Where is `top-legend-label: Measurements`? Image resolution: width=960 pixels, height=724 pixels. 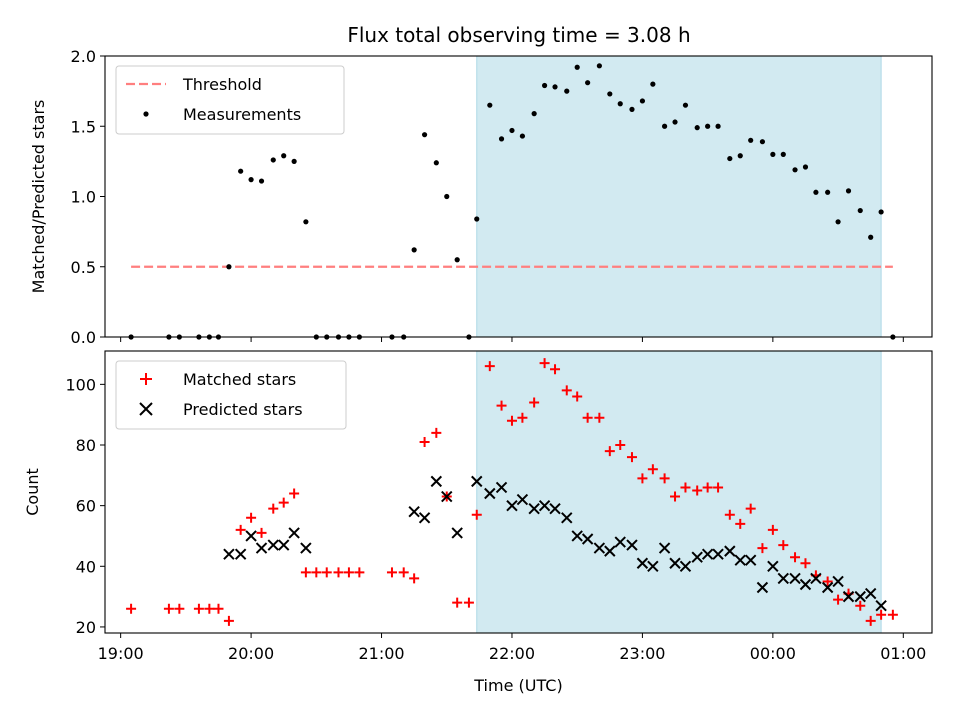
top-legend-label: Measurements is located at coordinates (242, 114).